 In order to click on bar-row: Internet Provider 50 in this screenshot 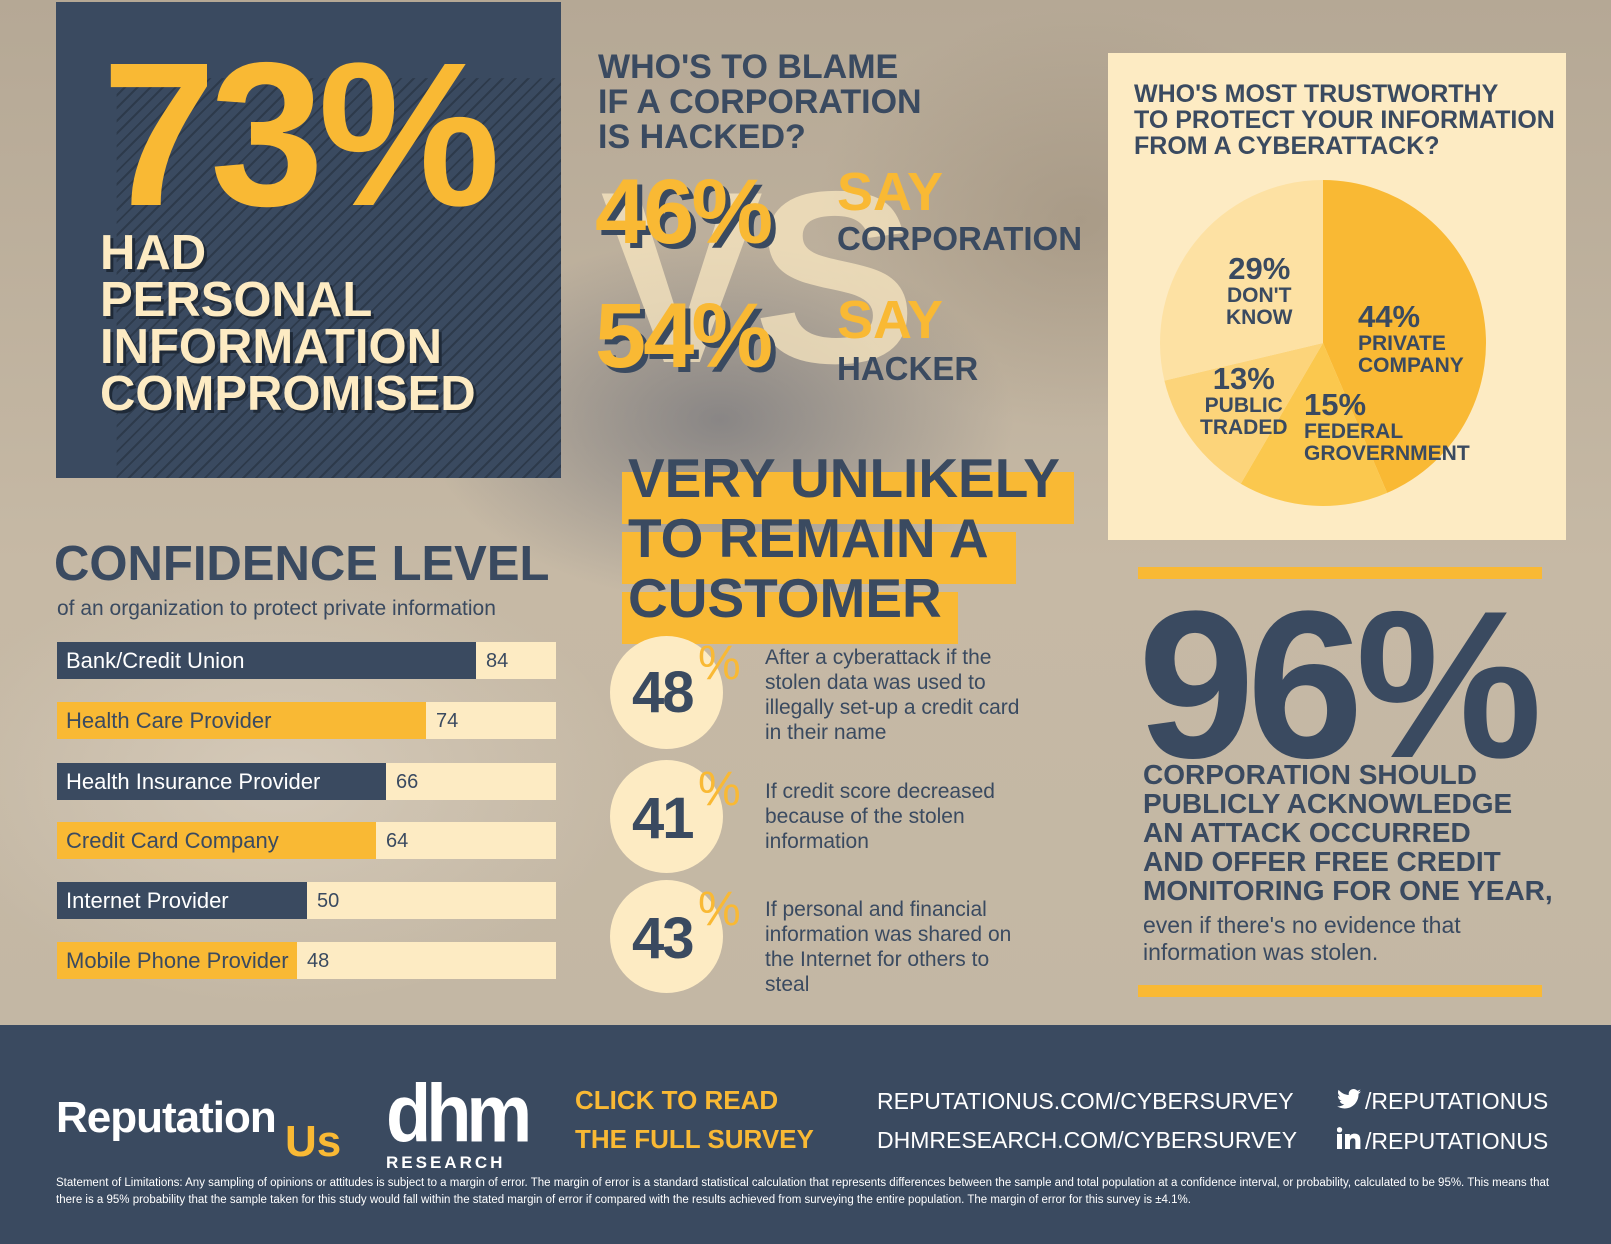, I will do `click(306, 900)`.